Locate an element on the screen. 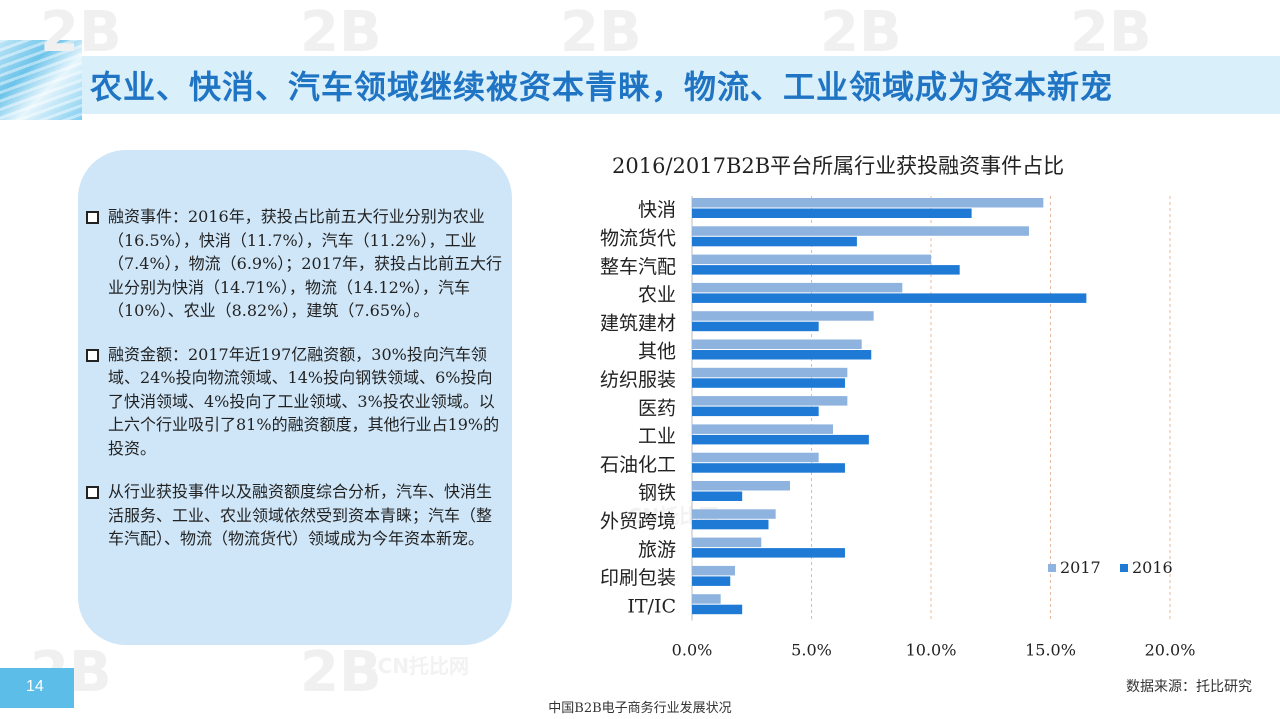  category-label: 纺织服装 is located at coordinates (638, 380).